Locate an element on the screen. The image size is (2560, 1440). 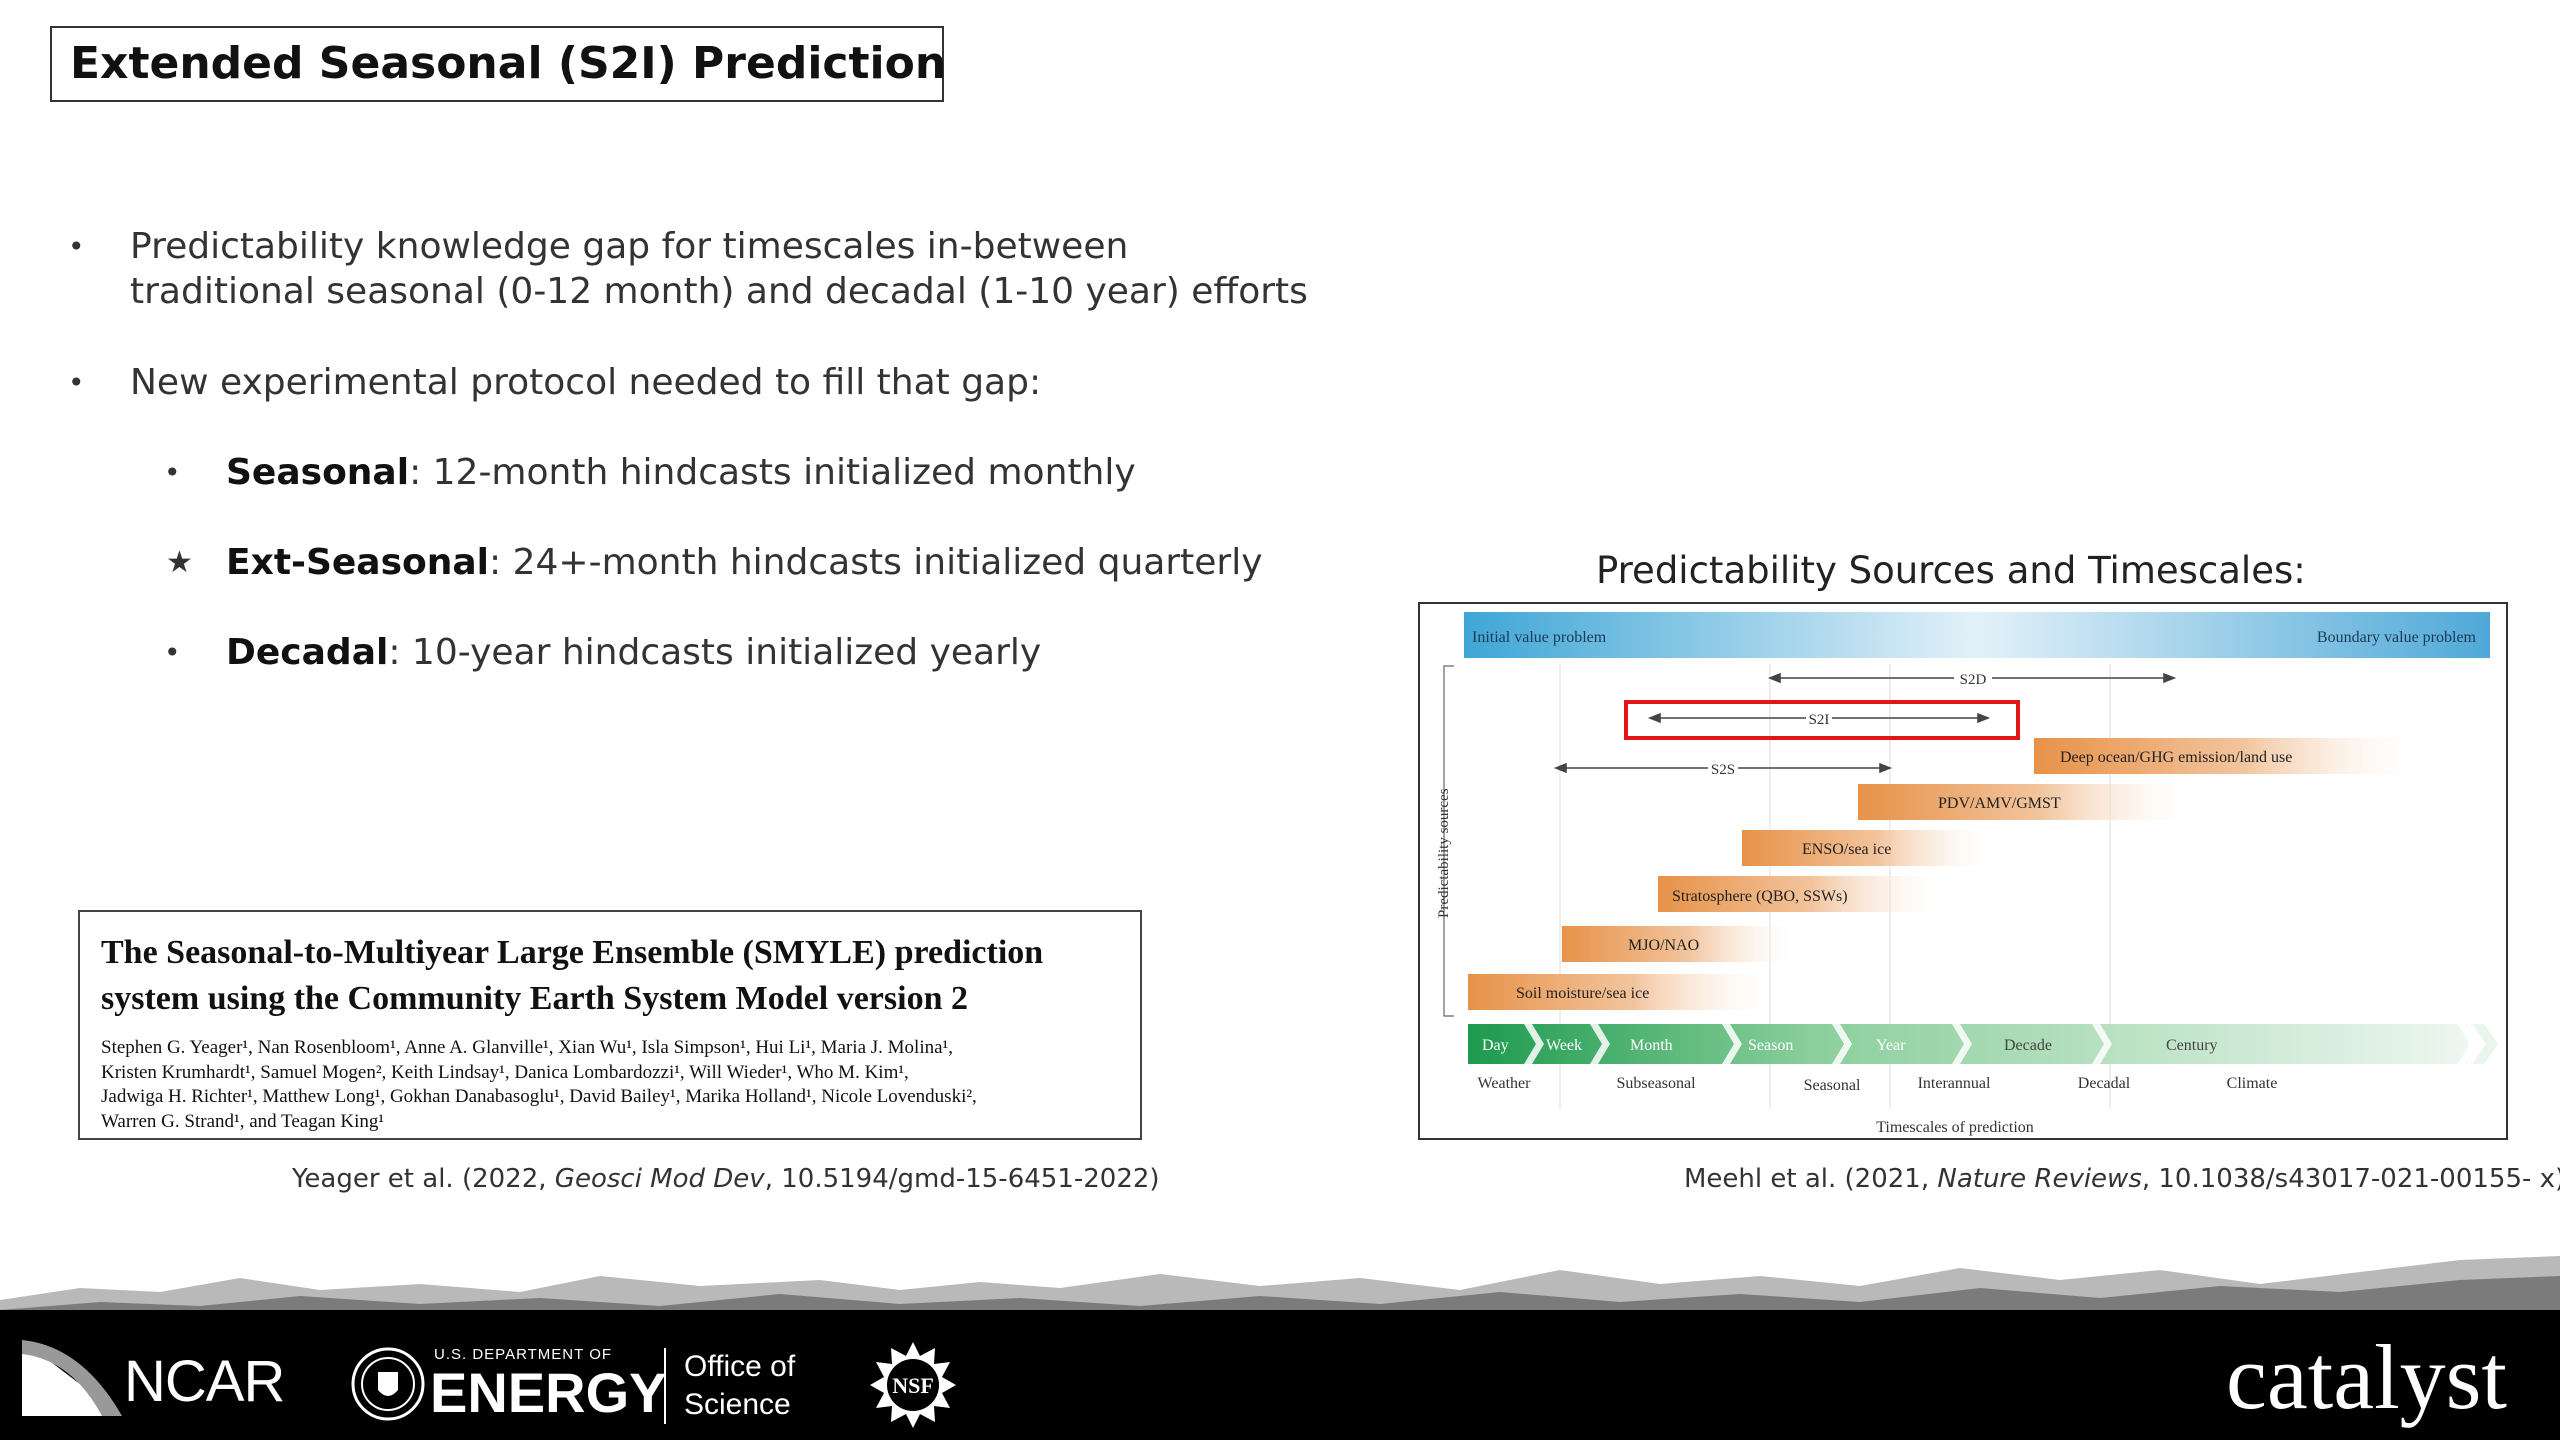
ncar-logo-text: NCAR is located at coordinates (204, 1381).